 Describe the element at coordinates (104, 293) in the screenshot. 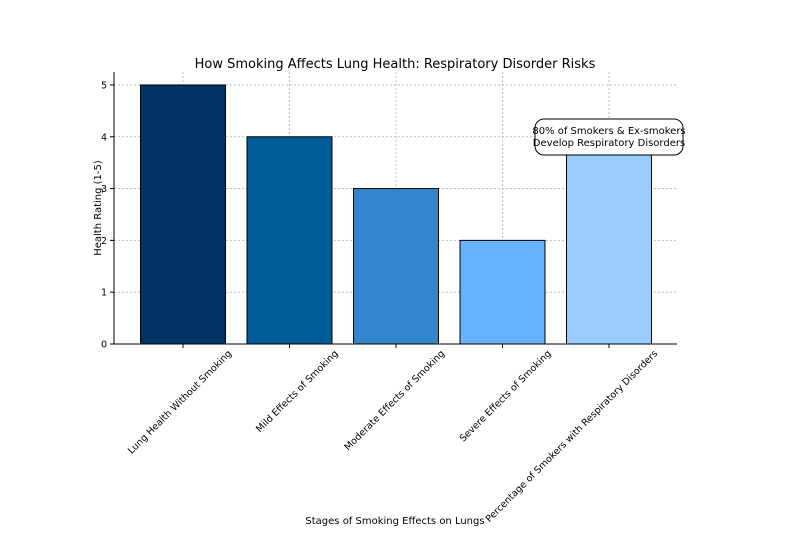

I see `y-tick-label: 1` at that location.